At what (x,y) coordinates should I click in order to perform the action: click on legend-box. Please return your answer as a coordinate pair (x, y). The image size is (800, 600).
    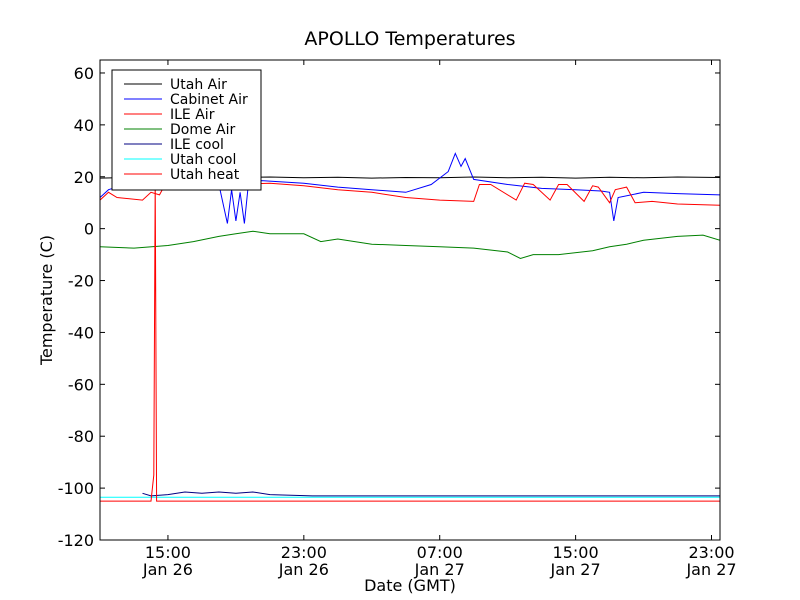
    Looking at the image, I should click on (186, 130).